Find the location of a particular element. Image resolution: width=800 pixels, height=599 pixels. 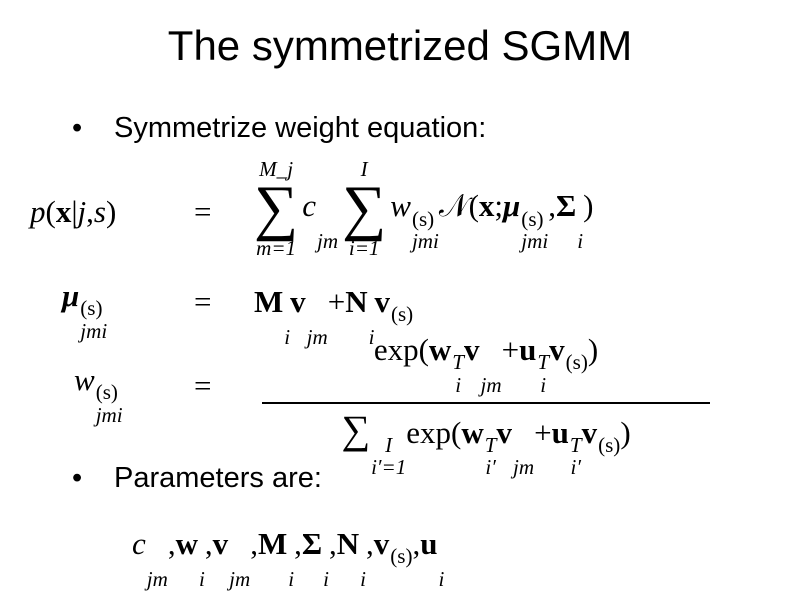

math-symbol: c jm is located at coordinates (320, 221).